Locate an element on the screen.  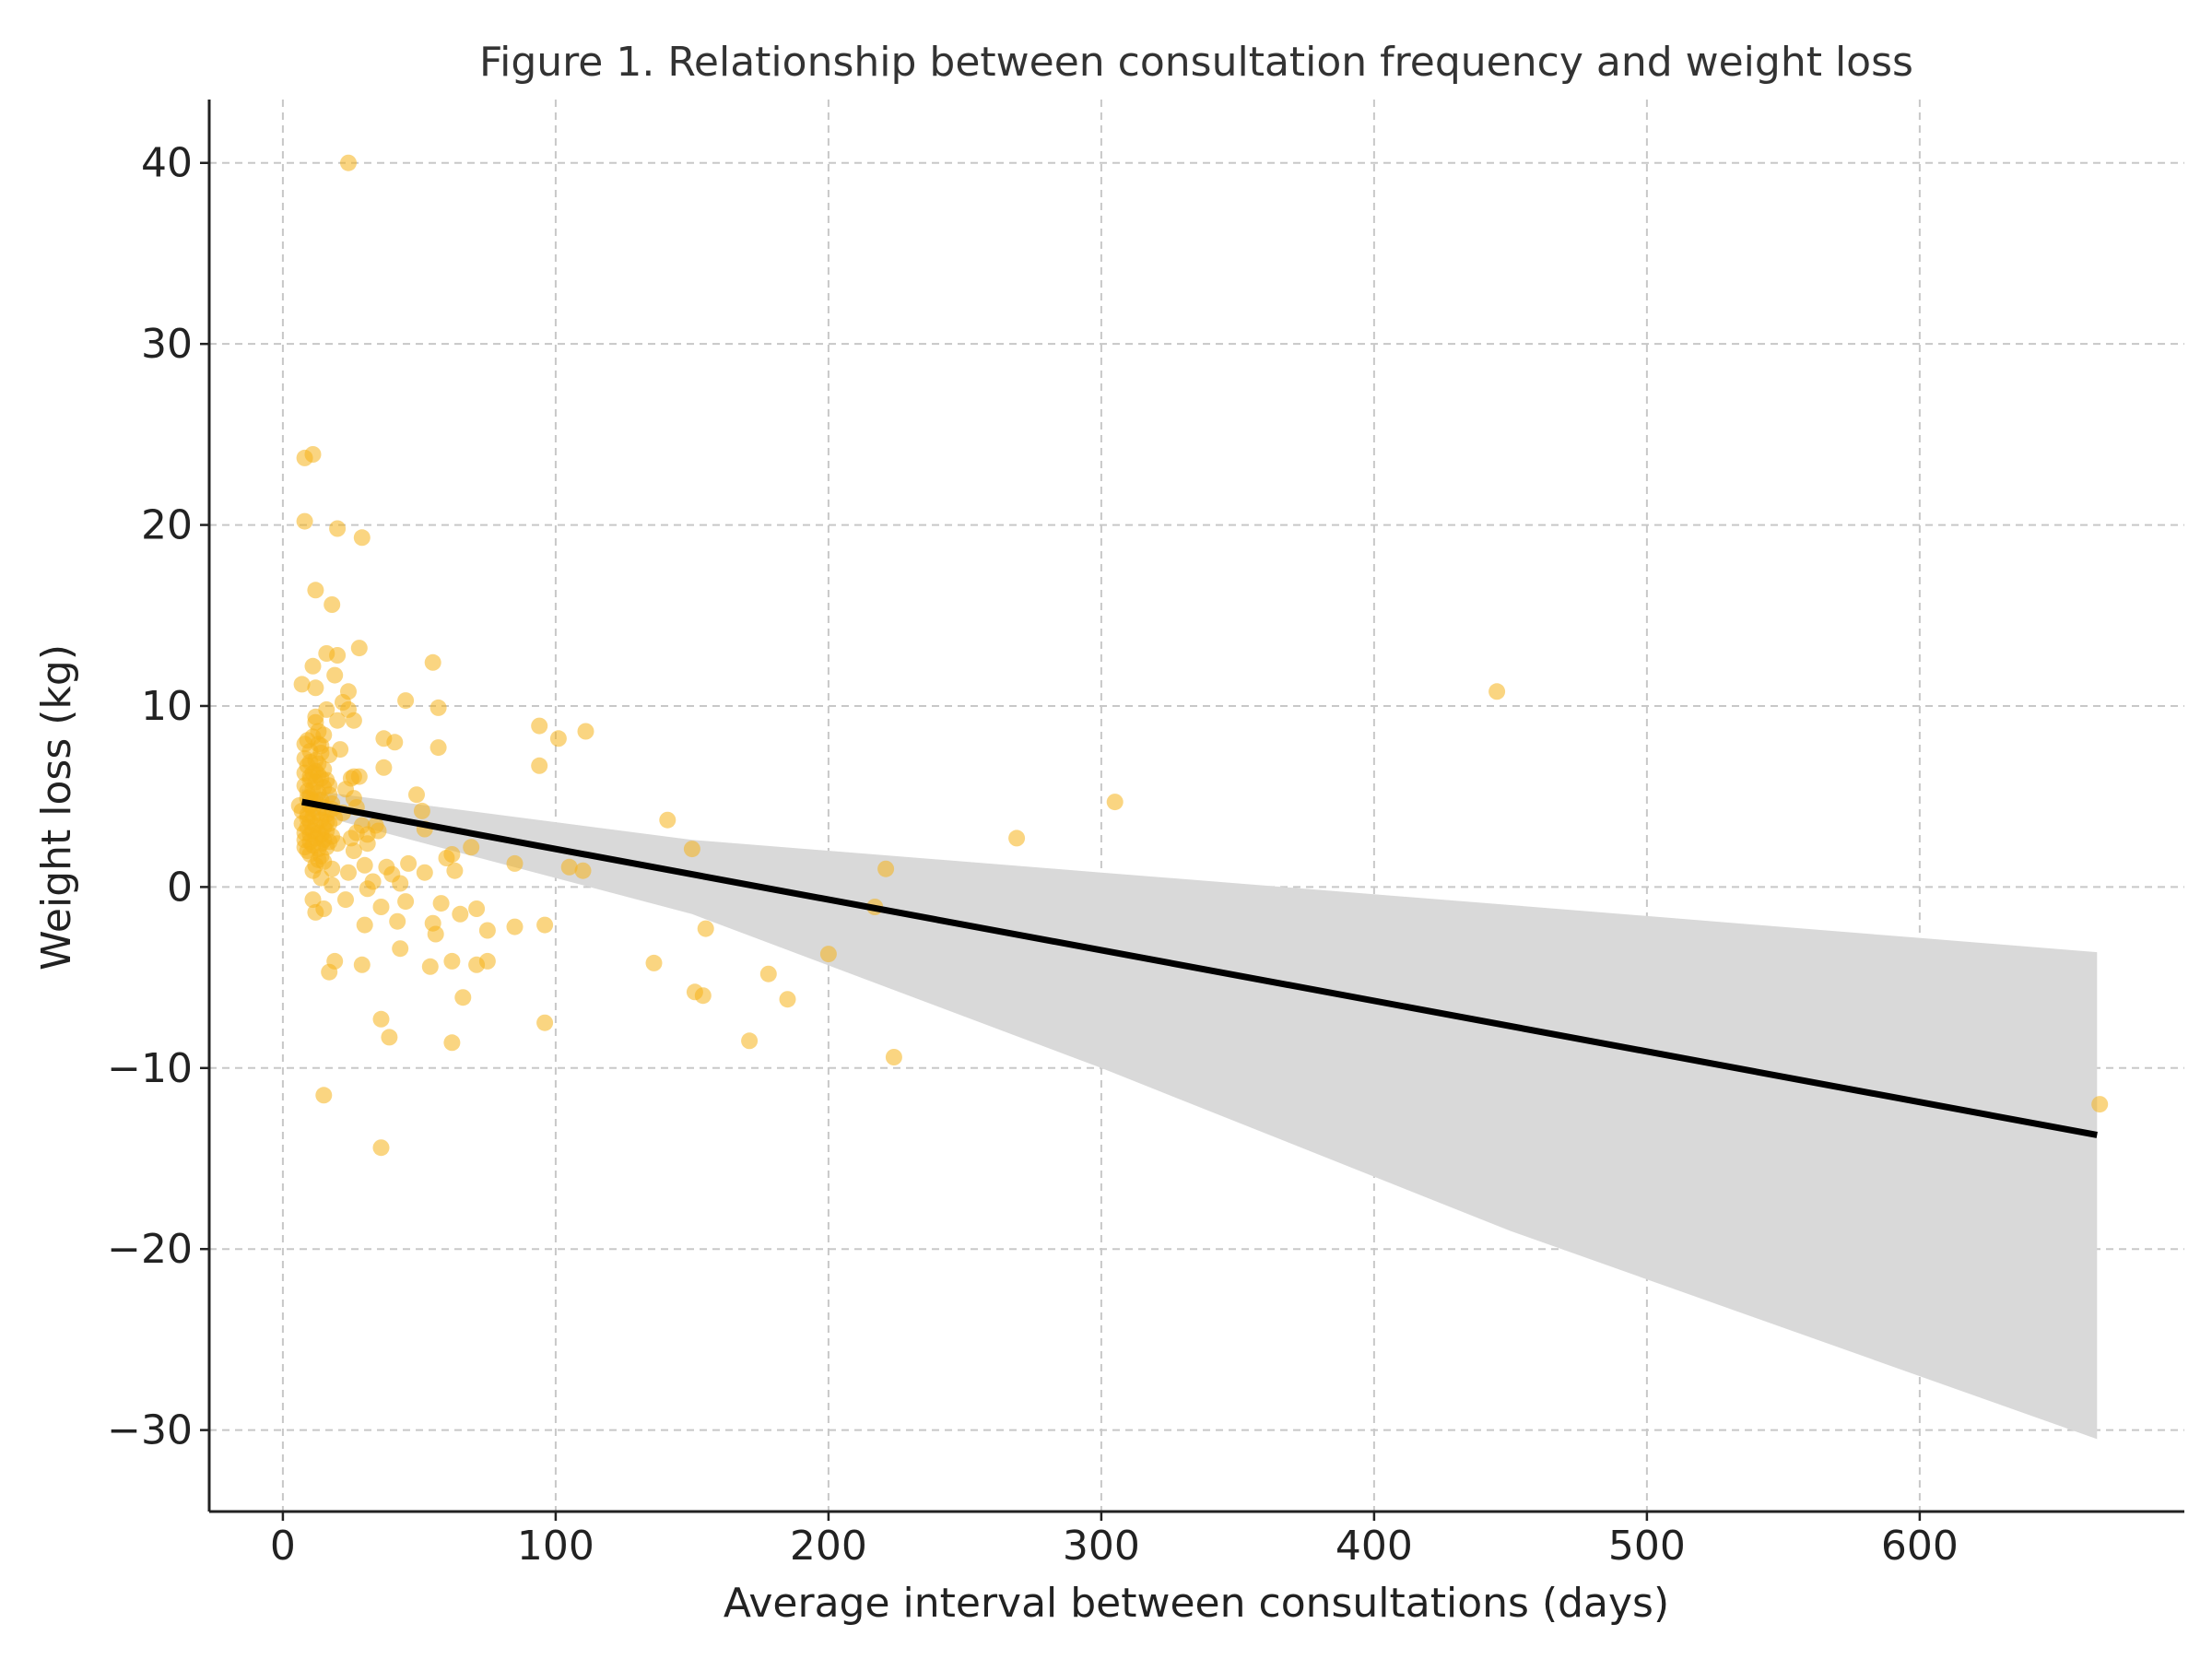
y-tick-label: −10 is located at coordinates (150, 1068).